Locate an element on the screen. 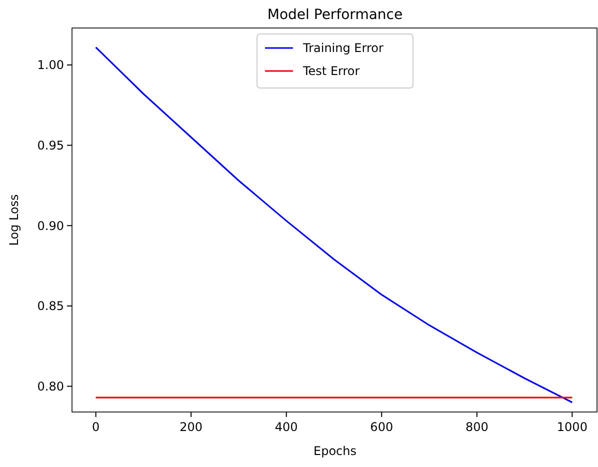 This screenshot has height=467, width=598. y-tick-label: 1.00 is located at coordinates (50, 65).